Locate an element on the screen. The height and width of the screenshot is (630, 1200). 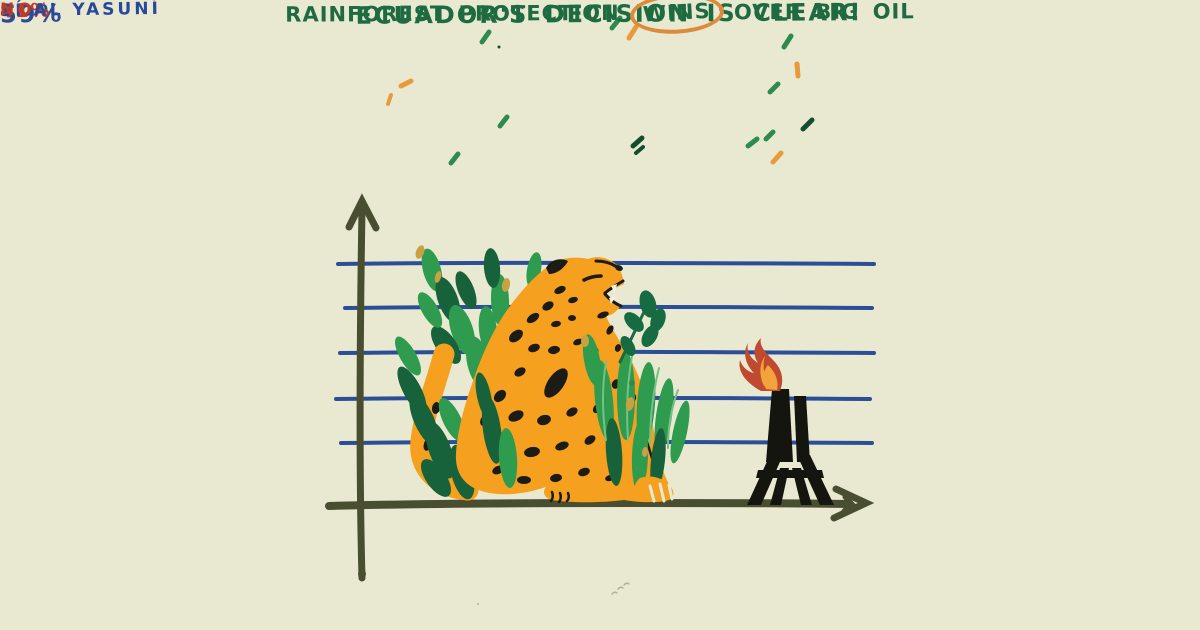
plant-grass-right-icon is located at coordinates (636, 413).